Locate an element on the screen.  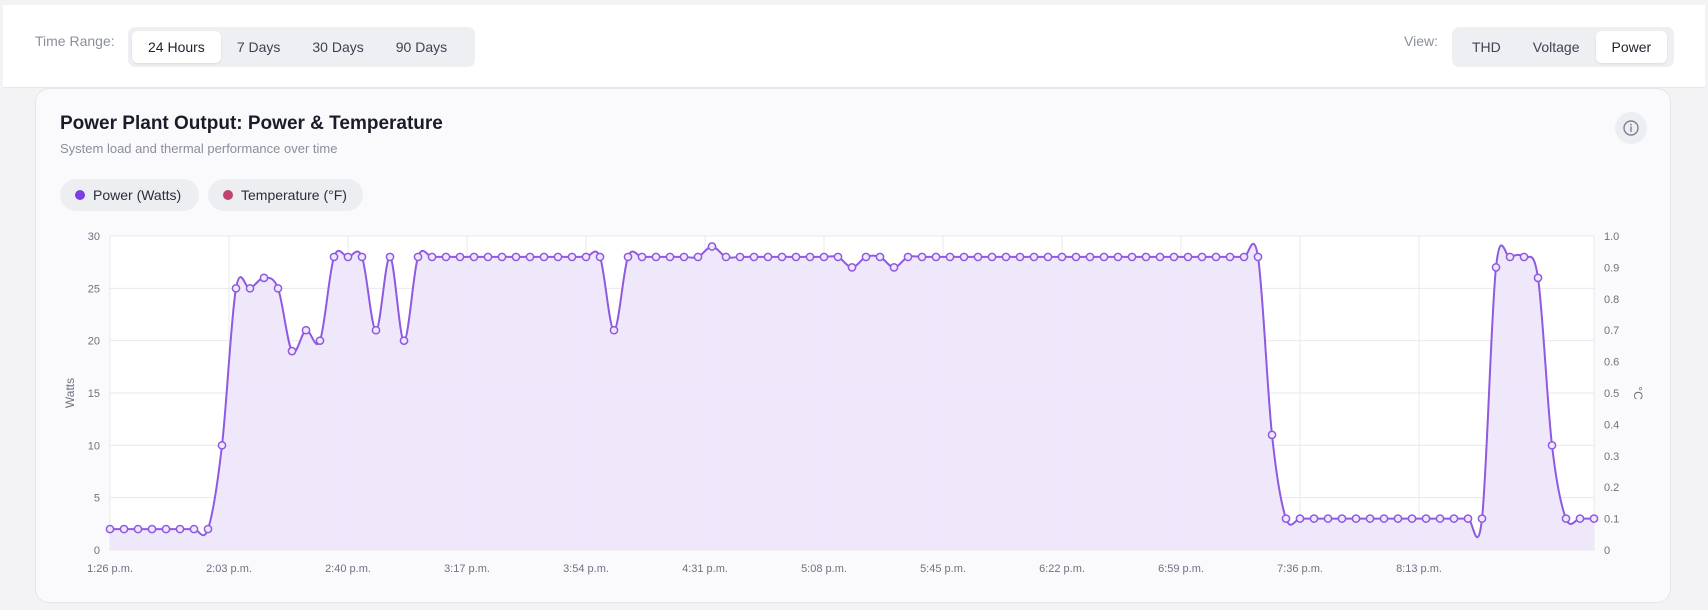
x-tick-label: 6:59 p.m. is located at coordinates (1181, 569).